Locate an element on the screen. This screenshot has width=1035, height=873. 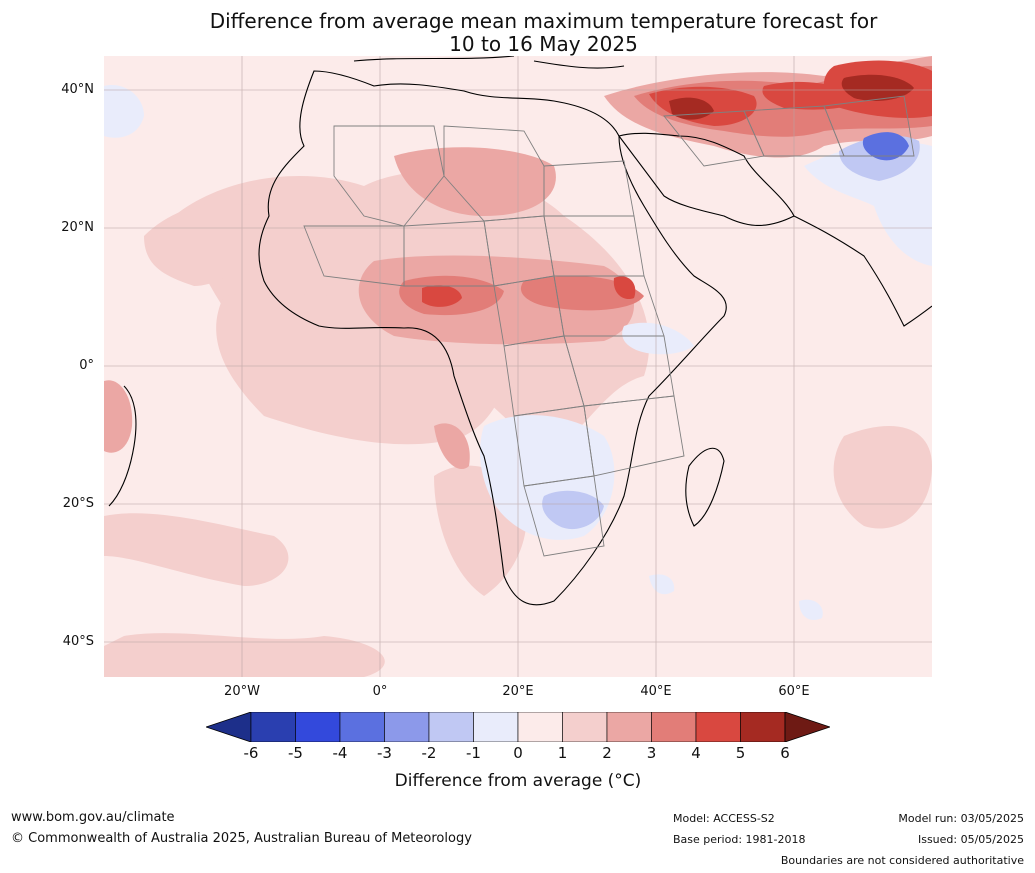
colorbar-tick-label: 1 is located at coordinates (562, 753).